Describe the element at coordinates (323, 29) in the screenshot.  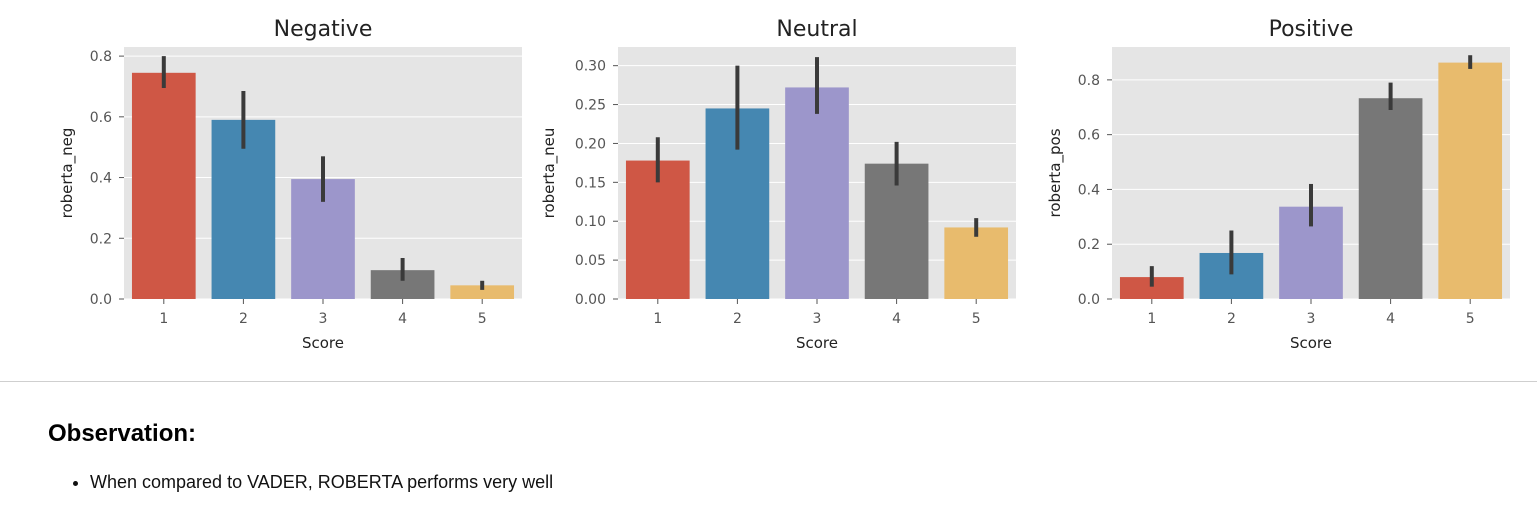
I see `chart-title: Negative` at that location.